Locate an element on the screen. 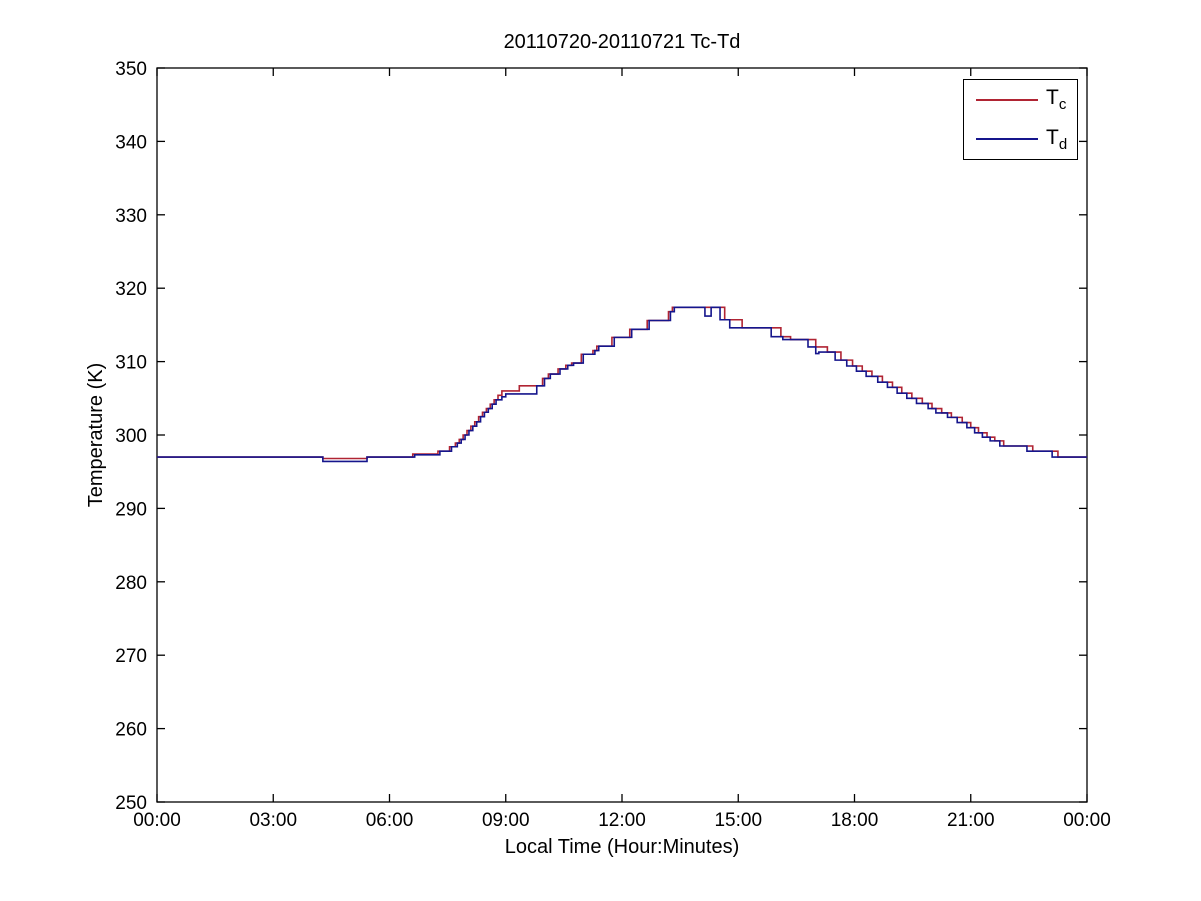 The width and height of the screenshot is (1201, 901). legend-label-tc-main: T is located at coordinates (1052, 98).